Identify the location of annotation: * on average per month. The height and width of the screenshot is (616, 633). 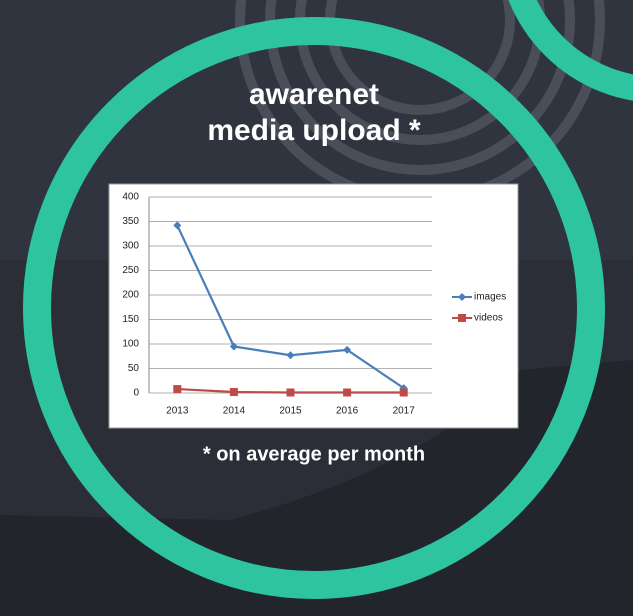
(314, 454).